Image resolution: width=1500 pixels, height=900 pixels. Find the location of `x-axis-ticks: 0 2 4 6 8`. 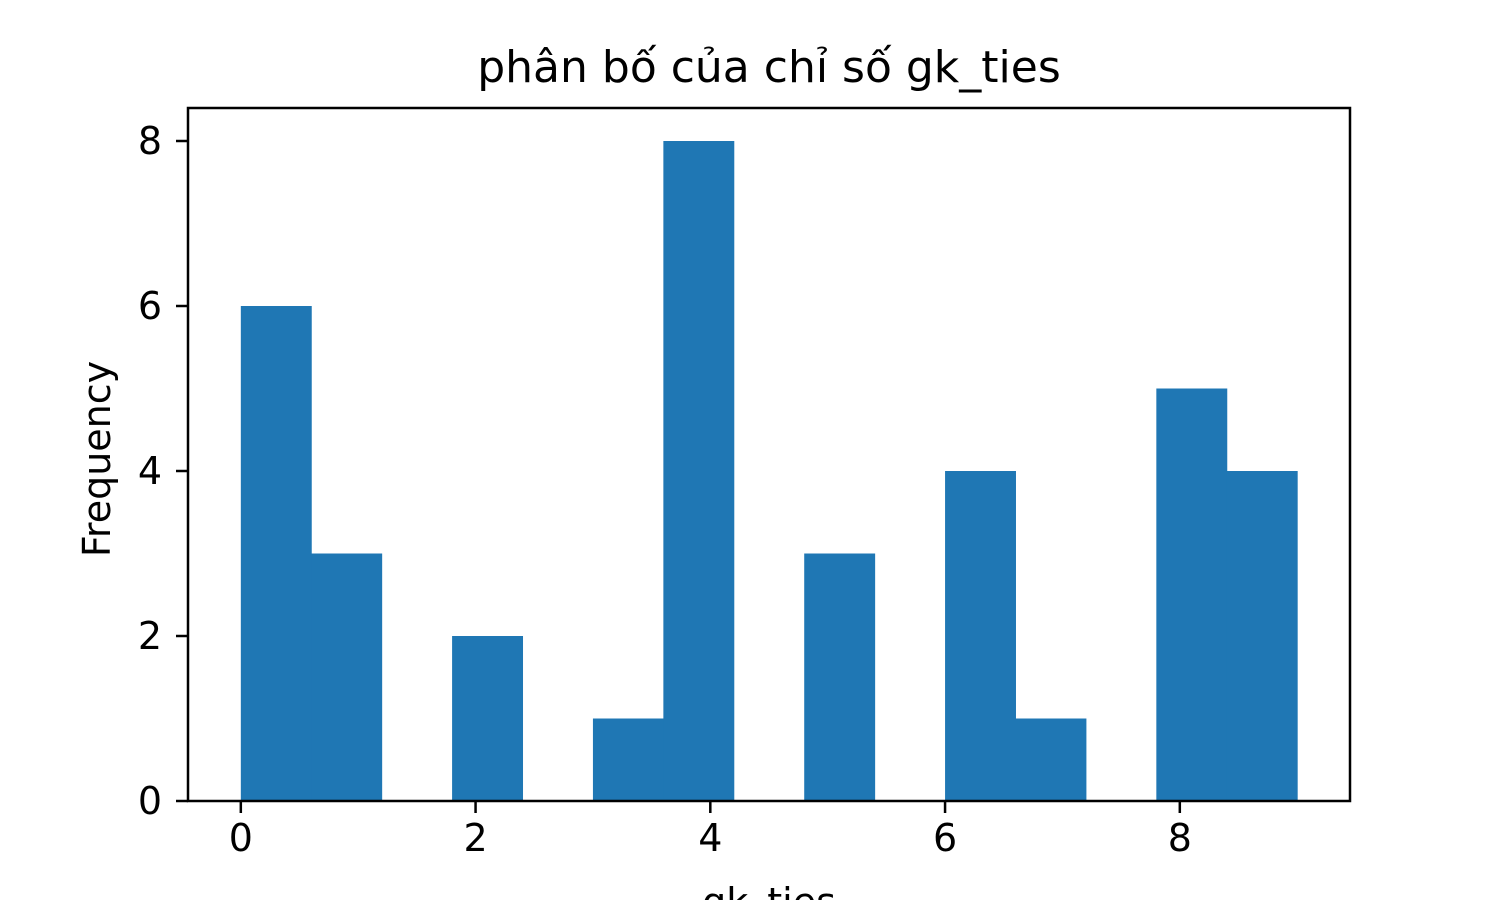

x-axis-ticks: 0 2 4 6 8 is located at coordinates (710, 830).